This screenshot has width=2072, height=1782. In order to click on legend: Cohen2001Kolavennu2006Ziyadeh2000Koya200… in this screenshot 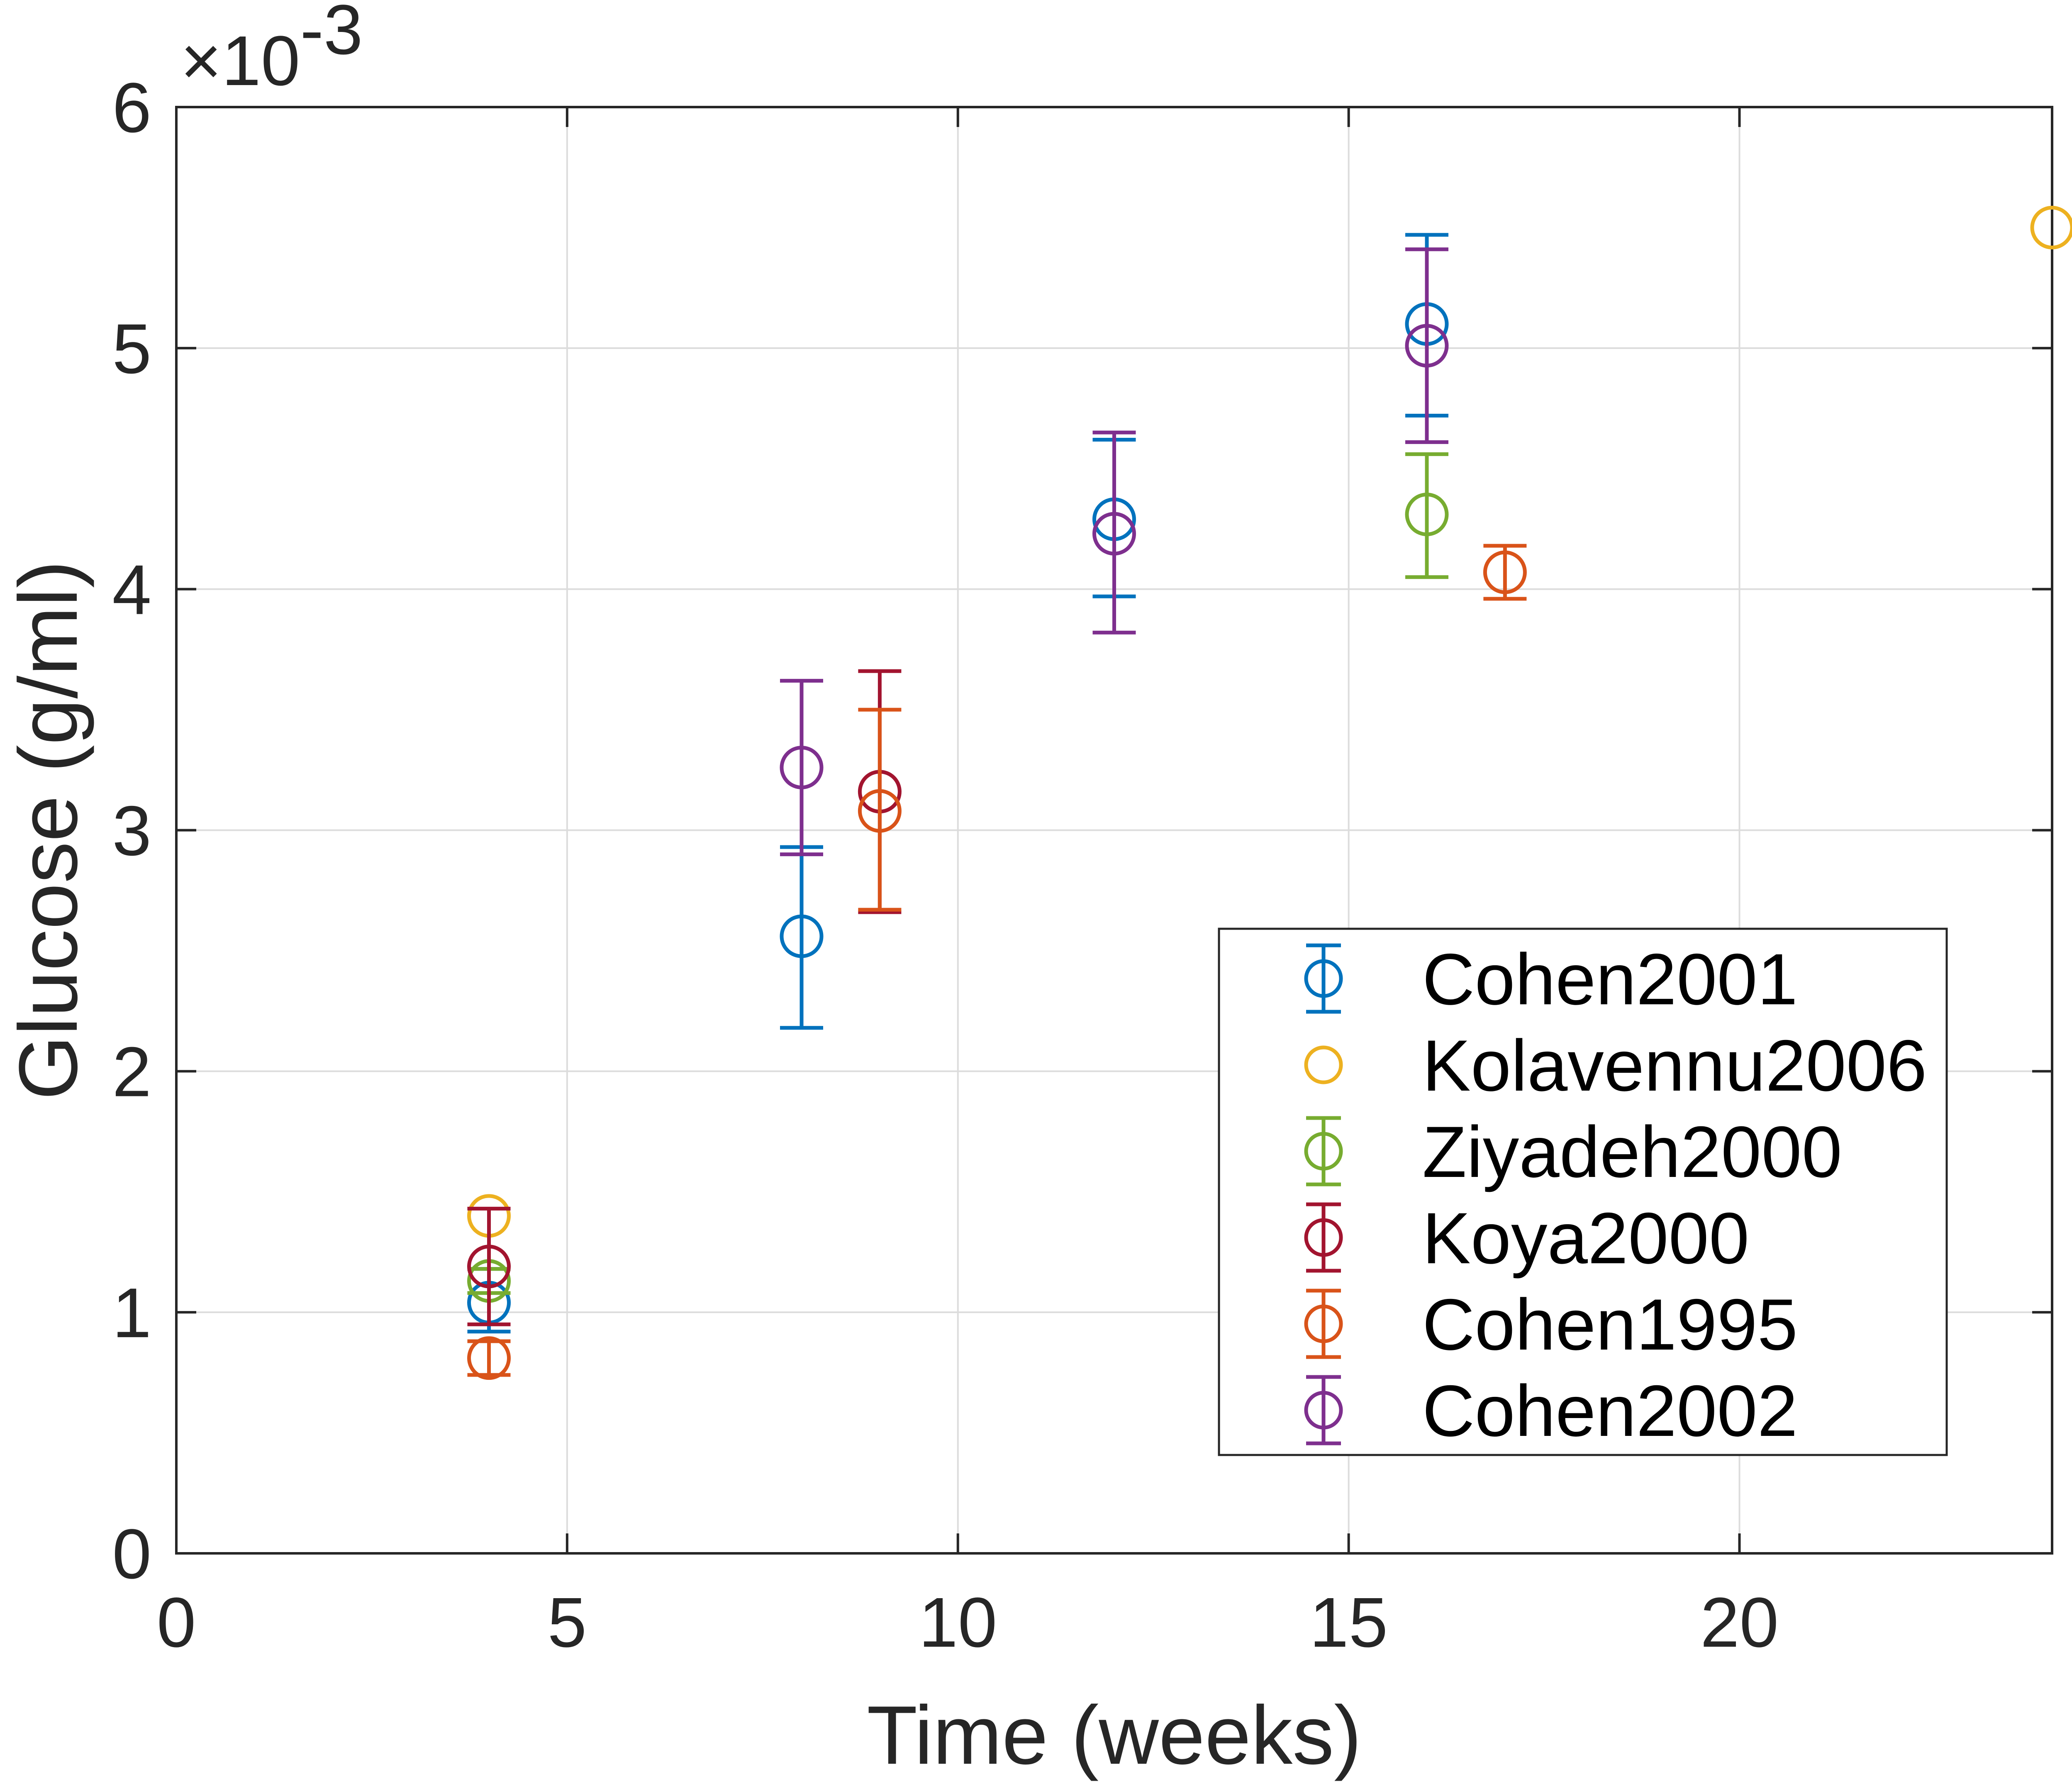, I will do `click(1583, 1192)`.